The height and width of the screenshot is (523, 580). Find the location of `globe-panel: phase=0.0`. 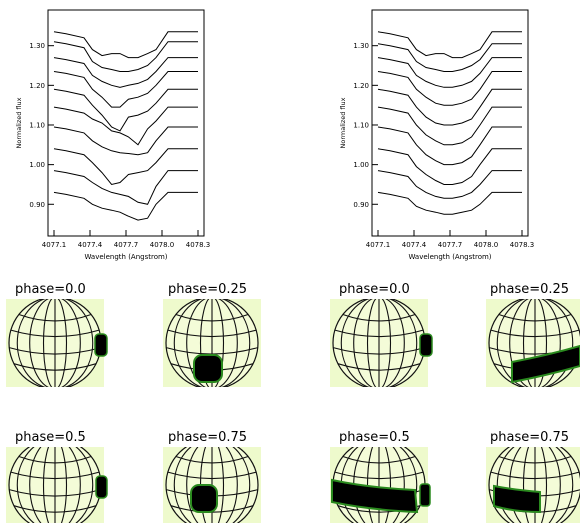

globe-panel: phase=0.0 is located at coordinates (381, 334).